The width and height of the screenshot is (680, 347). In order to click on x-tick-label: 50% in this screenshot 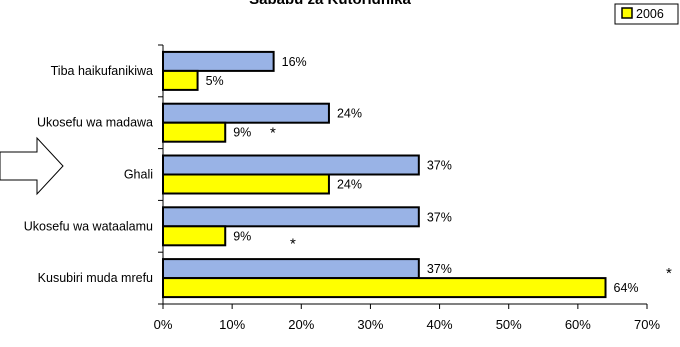, I will do `click(509, 324)`.